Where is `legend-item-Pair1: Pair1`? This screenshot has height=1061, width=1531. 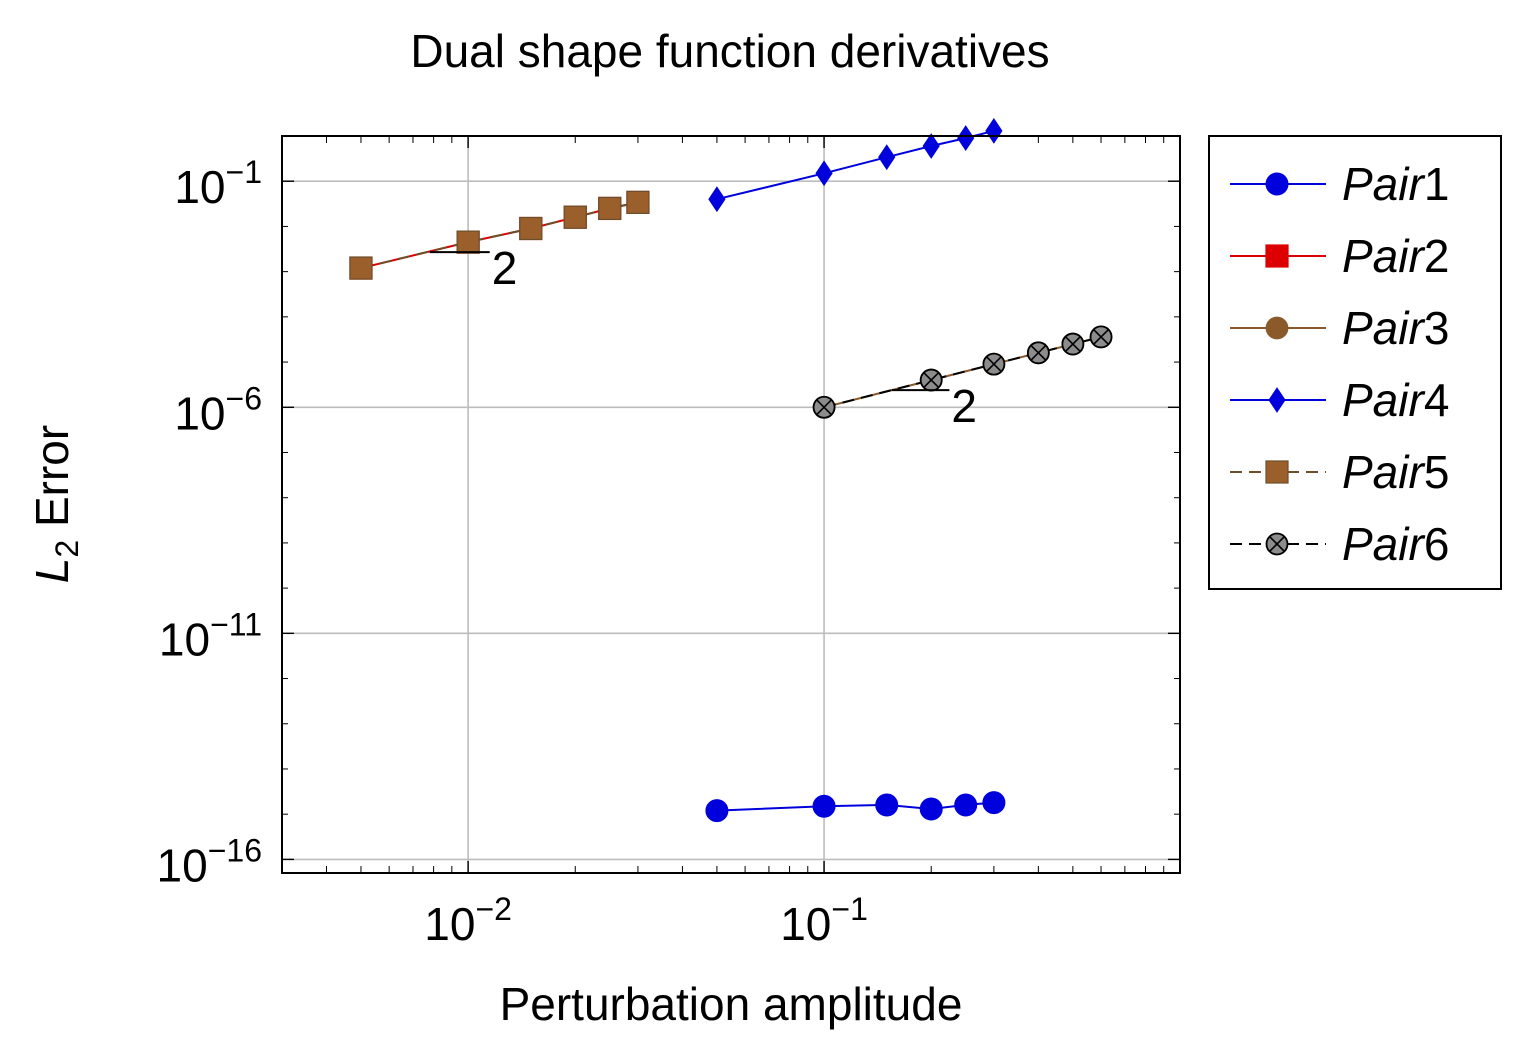 legend-item-Pair1: Pair1 is located at coordinates (1339, 184).